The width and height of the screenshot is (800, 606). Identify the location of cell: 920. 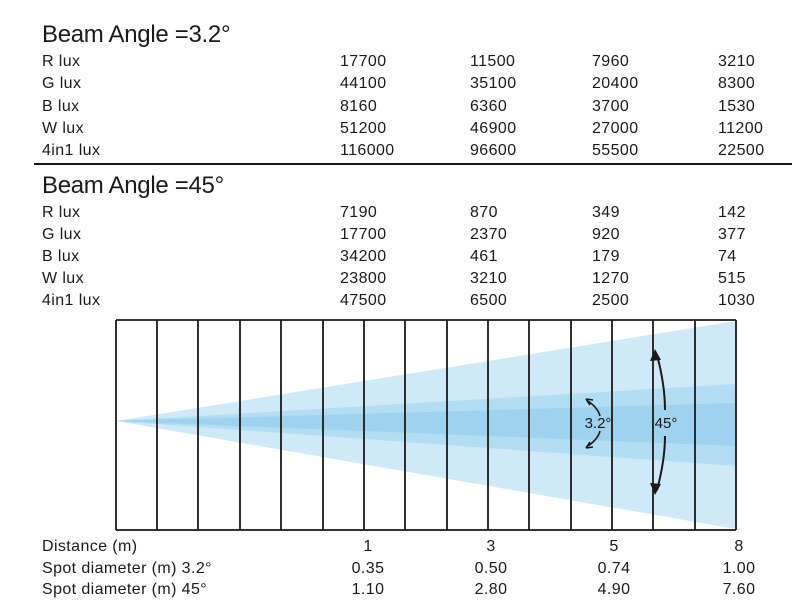
(606, 234).